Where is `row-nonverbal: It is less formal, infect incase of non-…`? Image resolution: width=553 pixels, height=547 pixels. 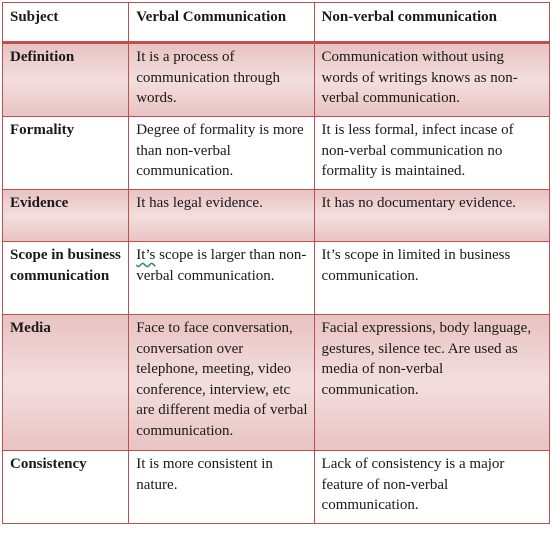
row-nonverbal: It is less formal, infect incase of non-… is located at coordinates (432, 153).